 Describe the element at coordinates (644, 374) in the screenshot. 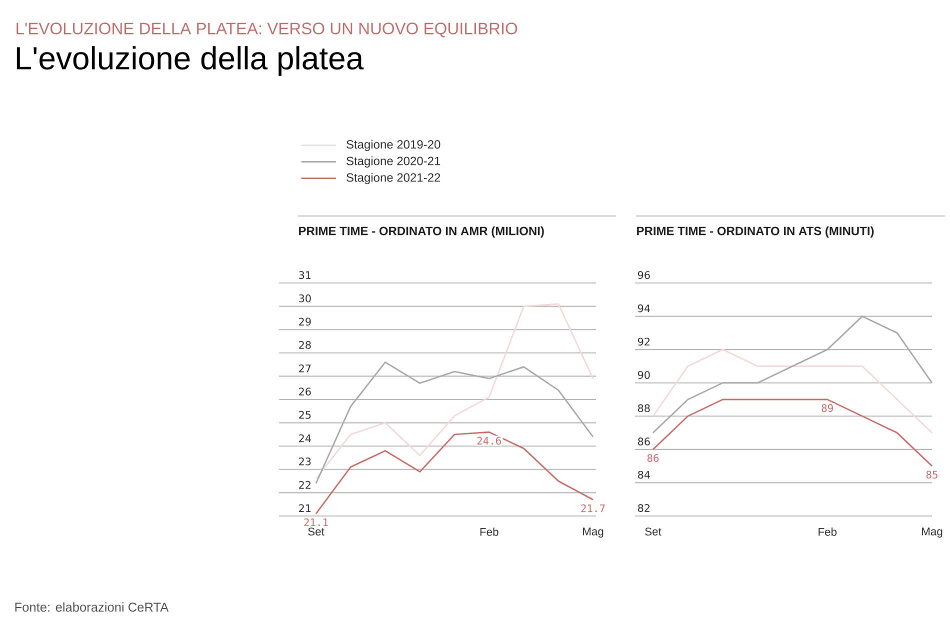

I see `y-tick-label: 90` at that location.